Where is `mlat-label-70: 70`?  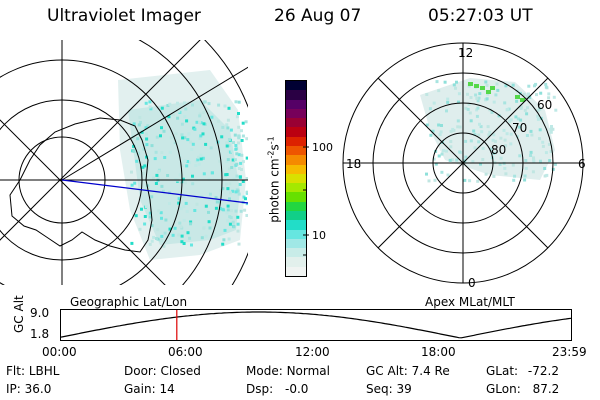
mlat-label-70: 70 is located at coordinates (520, 128).